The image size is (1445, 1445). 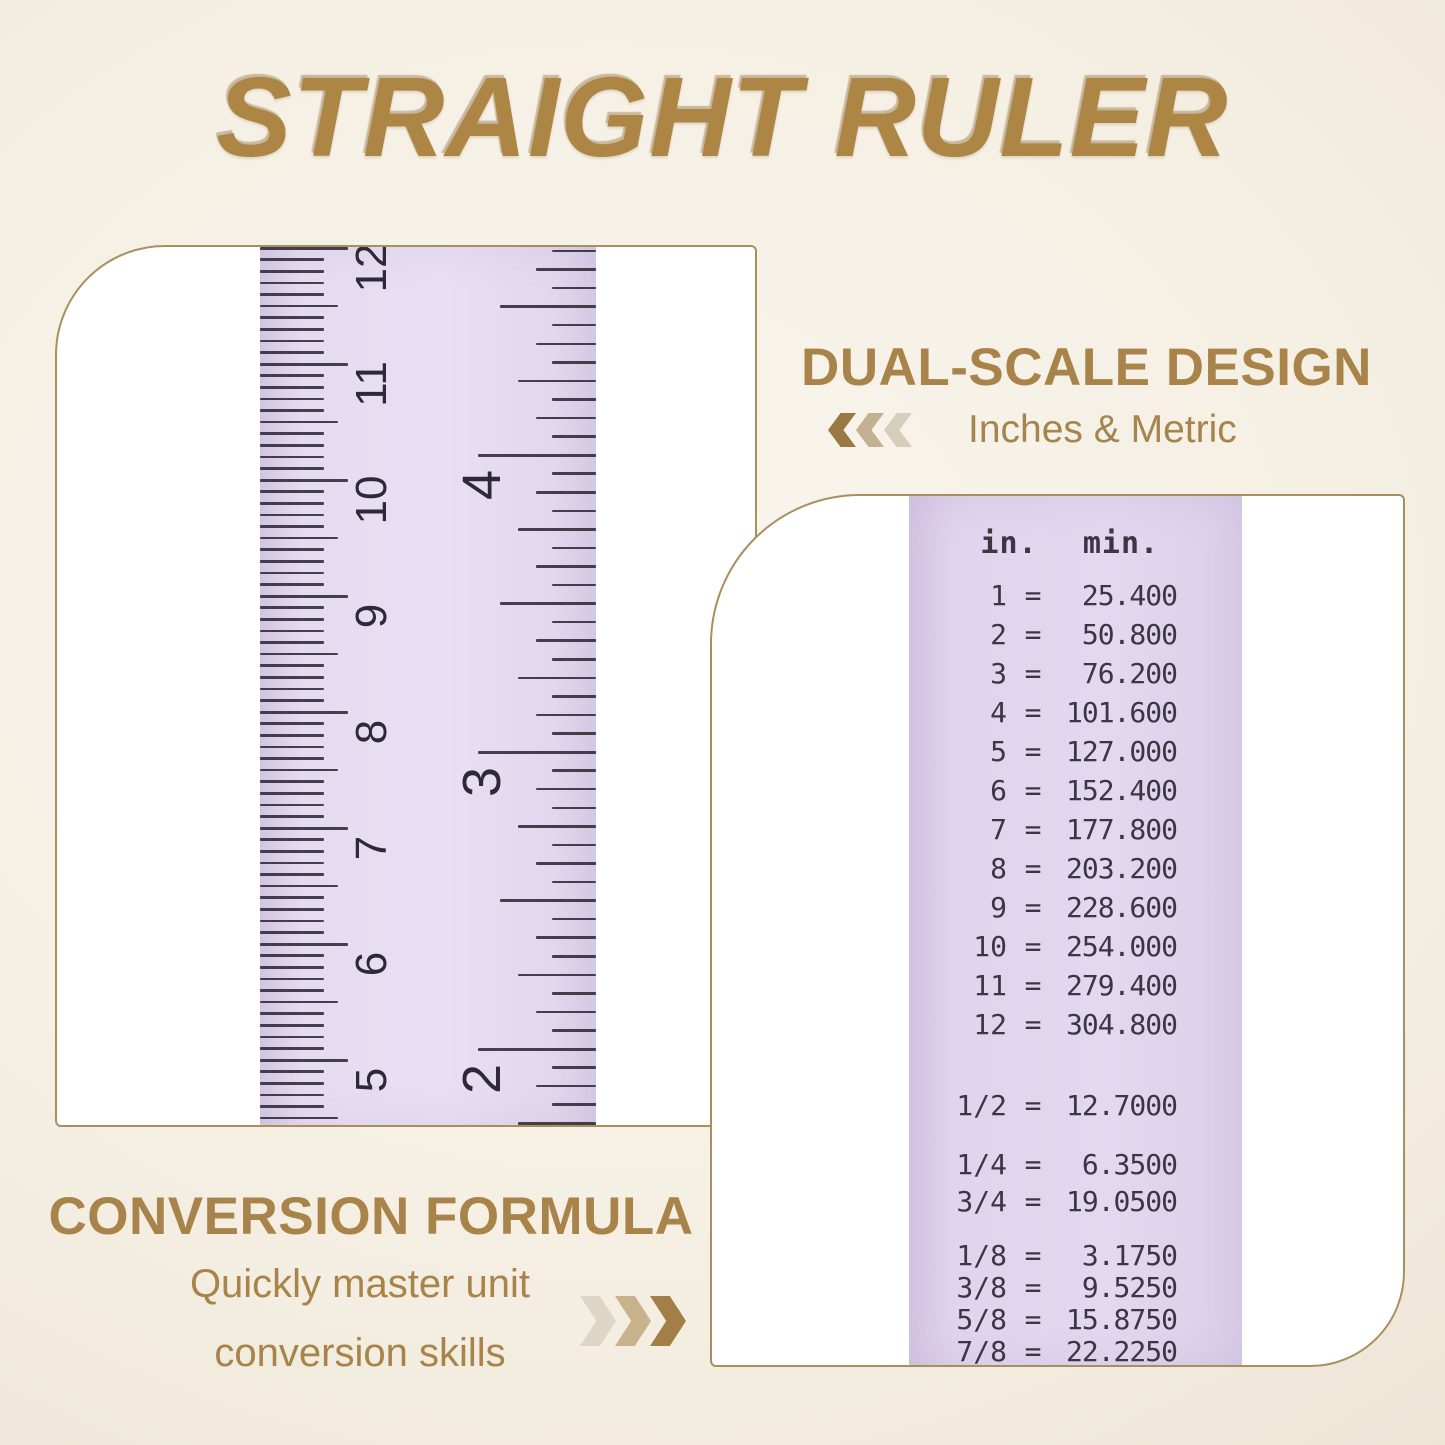 What do you see at coordinates (1075, 790) in the screenshot?
I see `table-row: 6 = 152.400` at bounding box center [1075, 790].